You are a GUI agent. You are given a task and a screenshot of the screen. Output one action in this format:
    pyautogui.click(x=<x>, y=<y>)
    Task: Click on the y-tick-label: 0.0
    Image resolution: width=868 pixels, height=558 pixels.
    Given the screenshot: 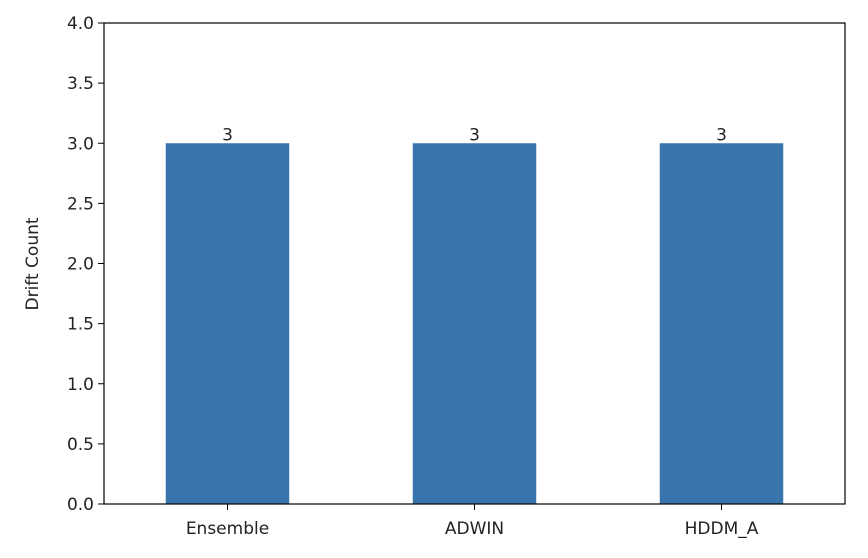 What is the action you would take?
    pyautogui.click(x=80, y=505)
    